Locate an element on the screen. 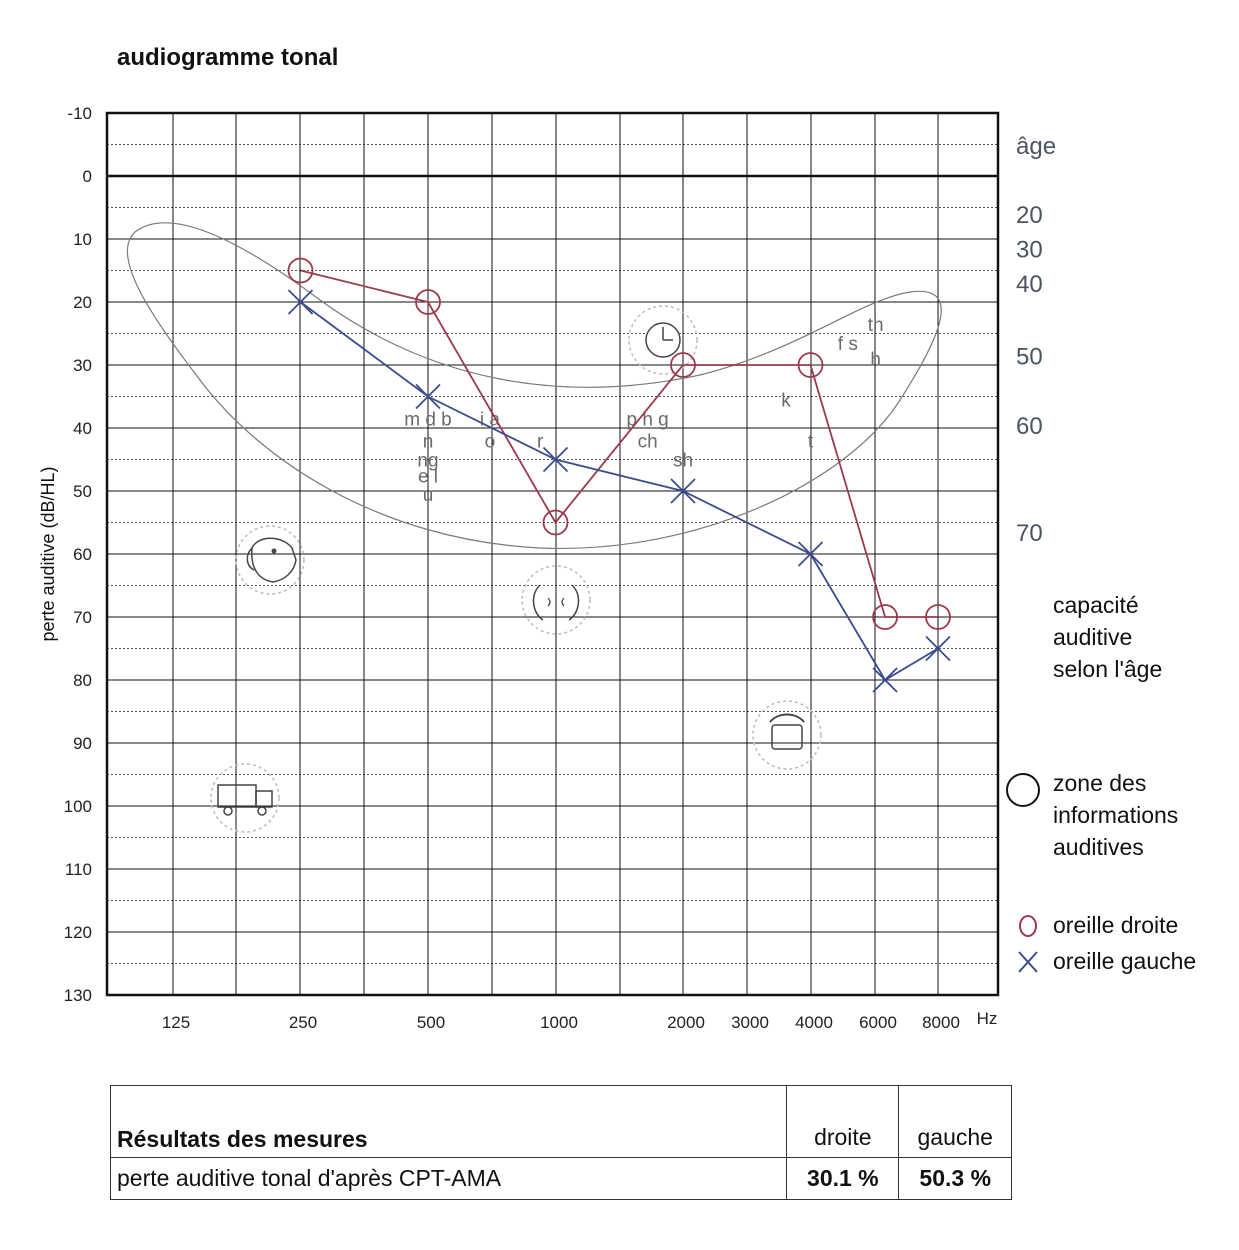  x-tick-label: 2000 is located at coordinates (686, 1022).